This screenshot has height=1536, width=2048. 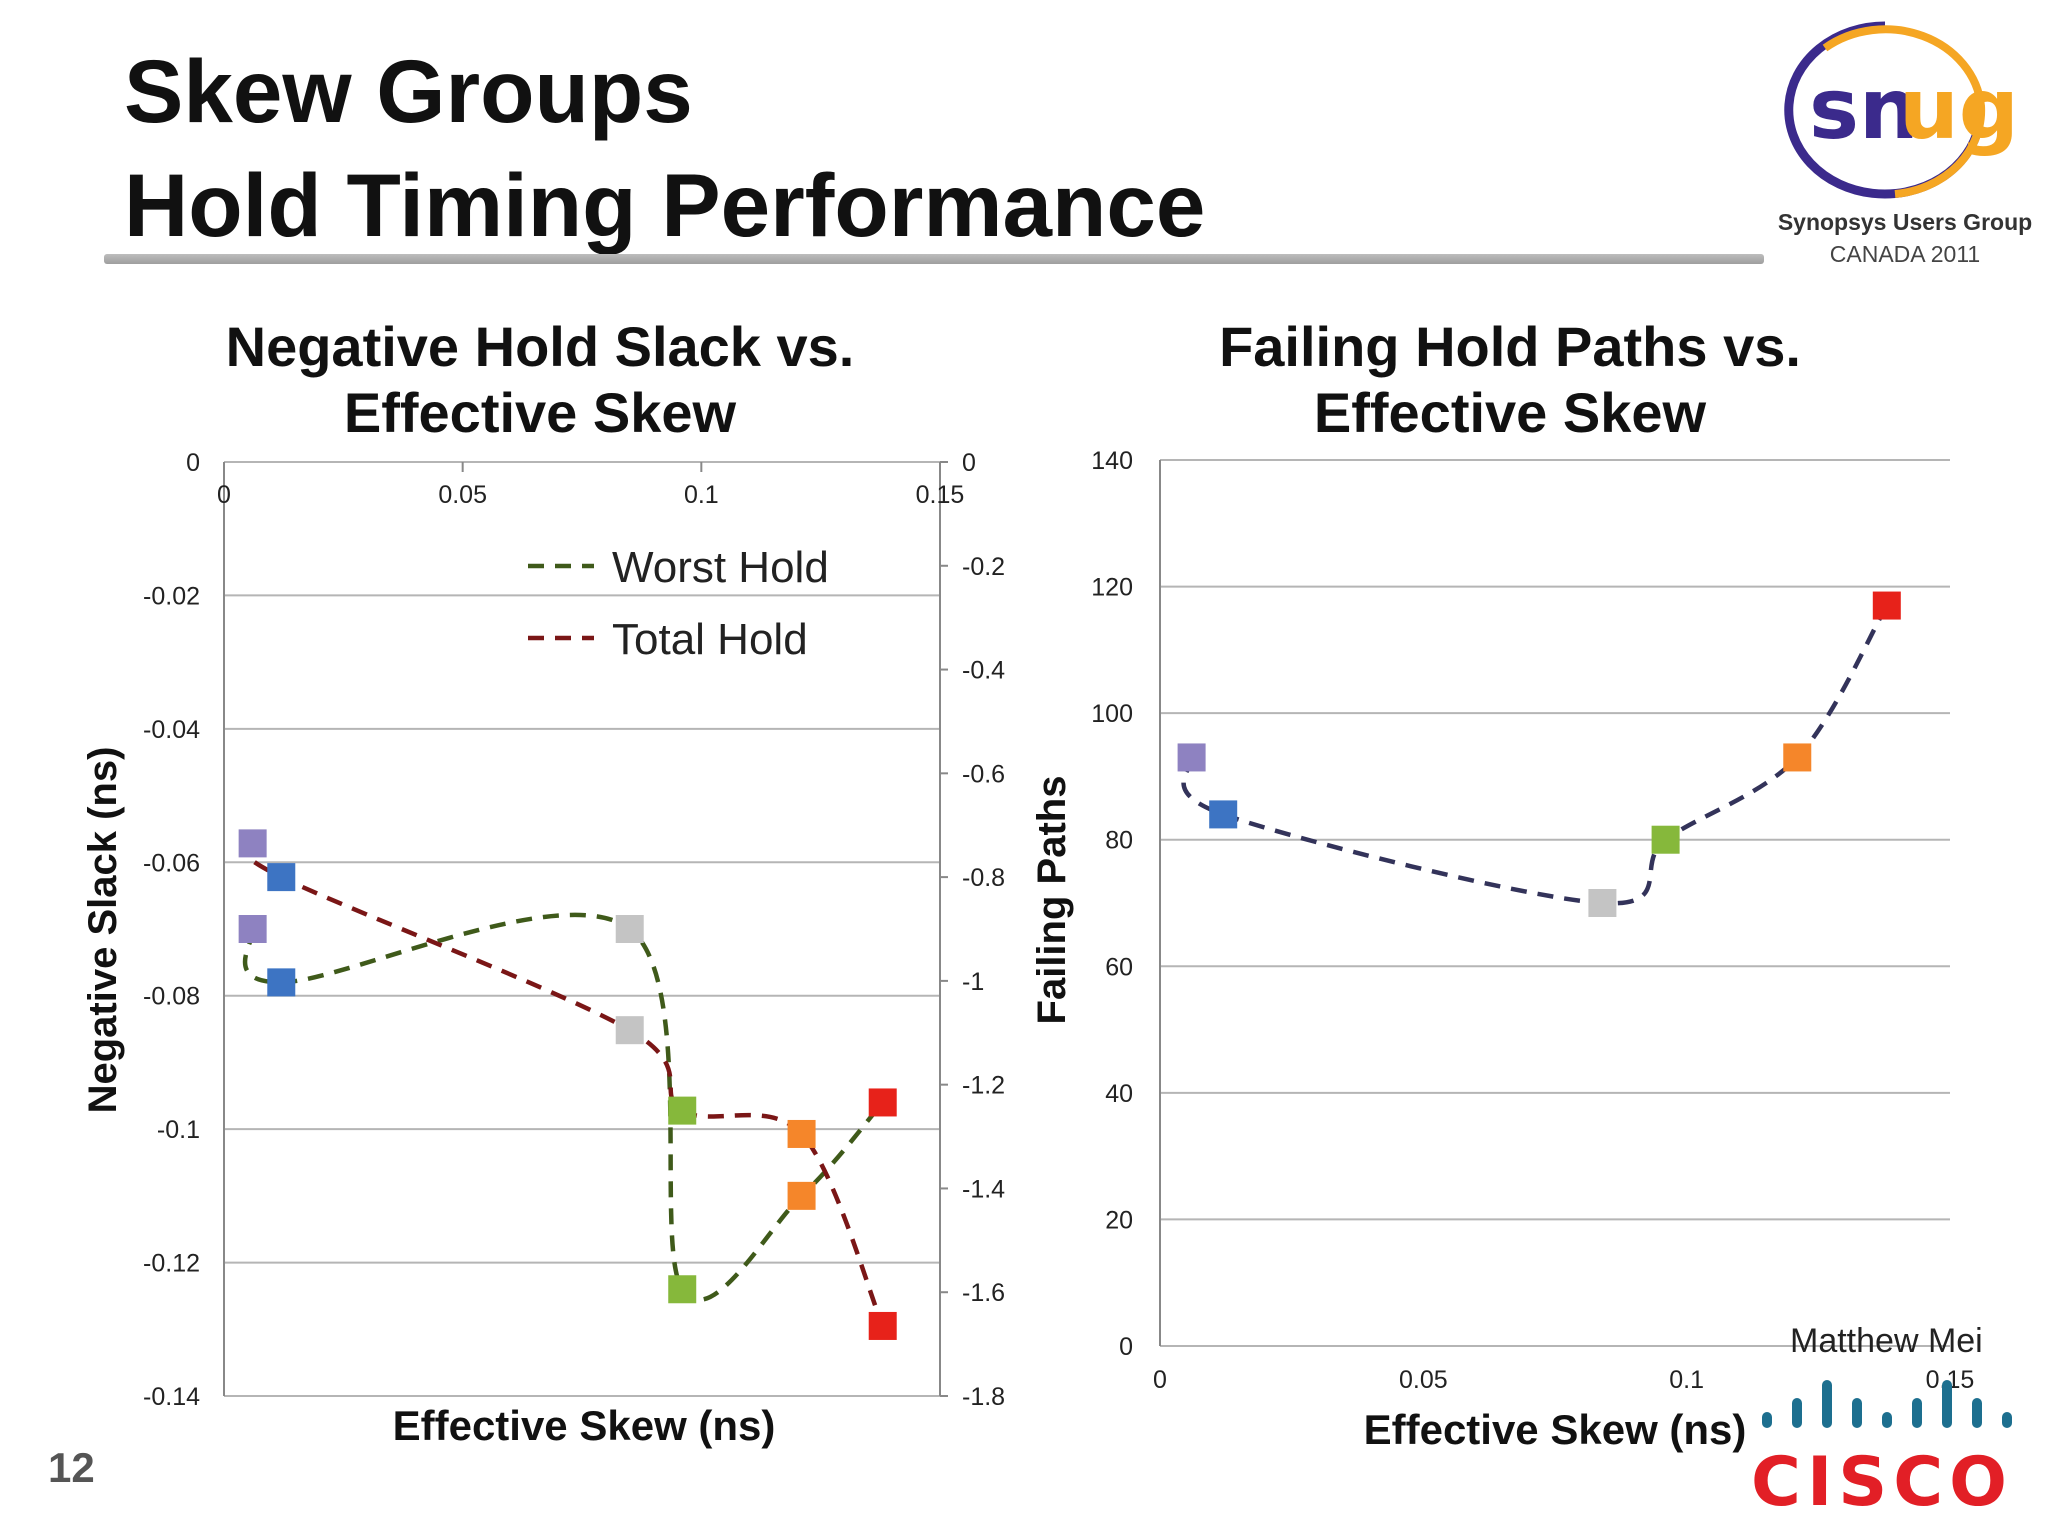 I want to click on right-chart-y-tick-label: 120, so click(x=1112, y=588).